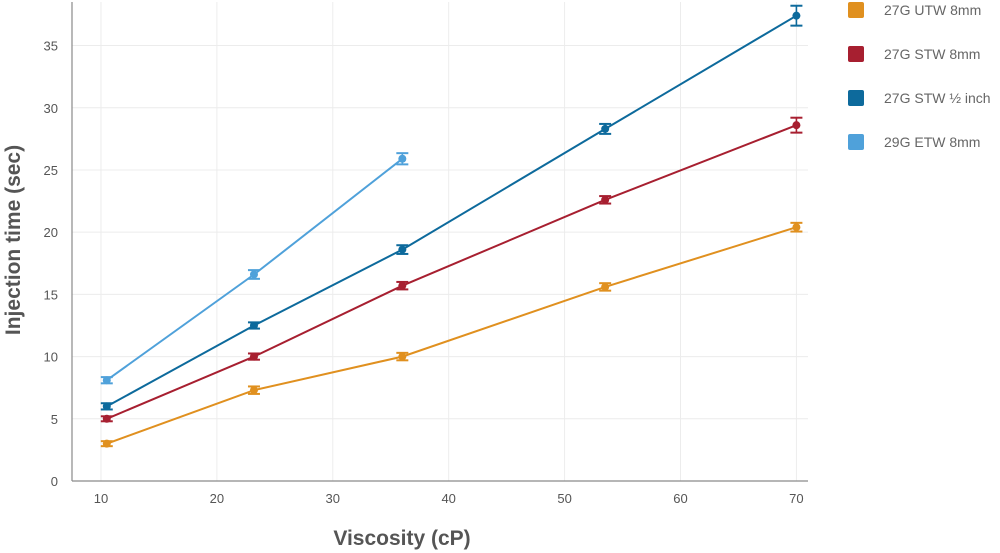 The width and height of the screenshot is (1000, 553). What do you see at coordinates (51, 232) in the screenshot?
I see `y-tick-label: 20` at bounding box center [51, 232].